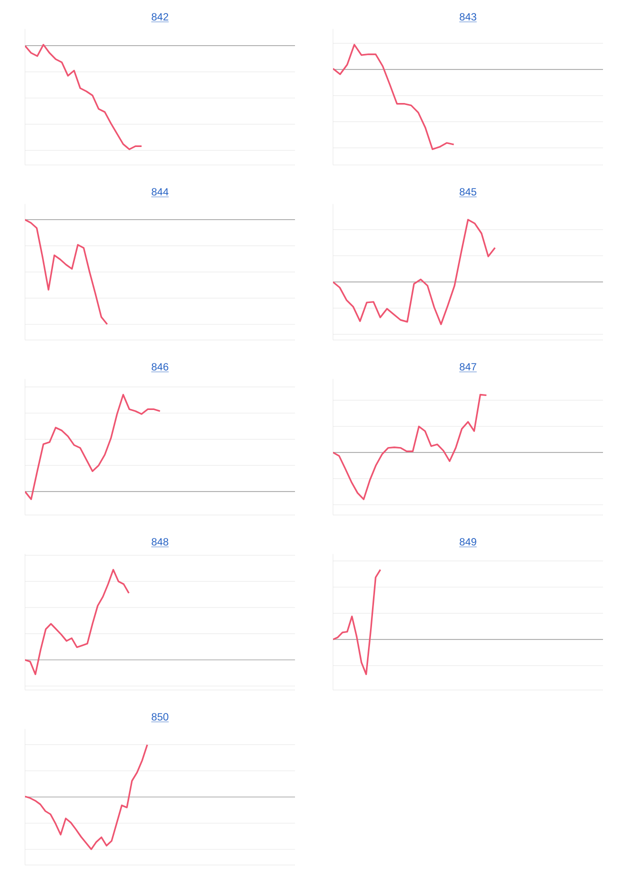 The width and height of the screenshot is (622, 875). Describe the element at coordinates (468, 542) in the screenshot. I see `chart-title: 849` at that location.